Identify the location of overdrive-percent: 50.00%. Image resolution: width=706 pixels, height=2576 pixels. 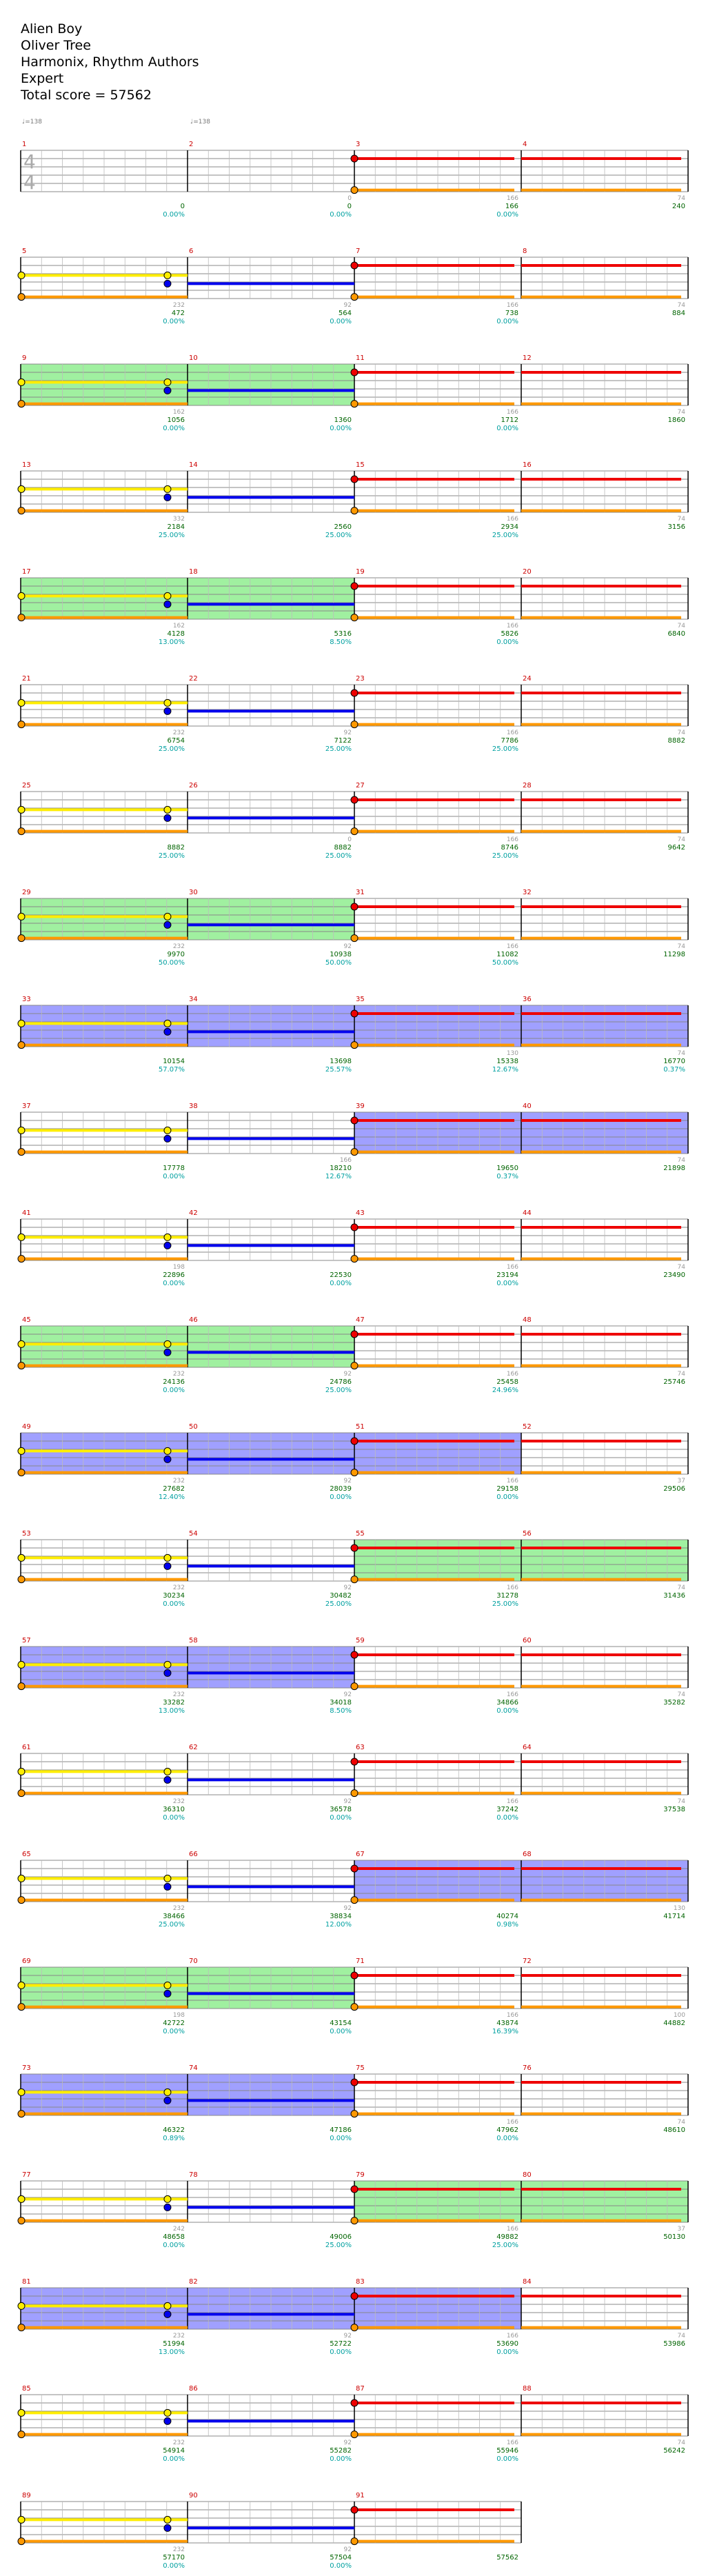
(338, 963).